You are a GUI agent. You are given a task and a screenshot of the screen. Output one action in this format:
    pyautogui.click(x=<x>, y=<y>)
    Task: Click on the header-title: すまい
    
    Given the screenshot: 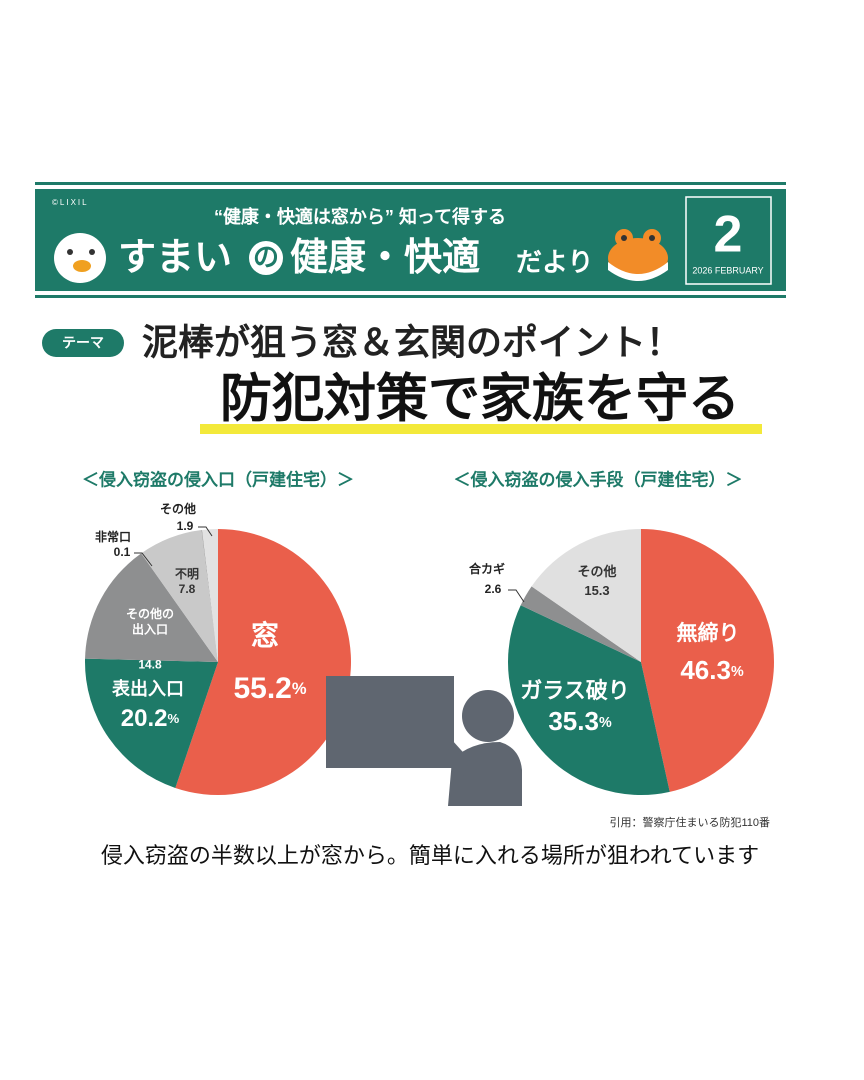 What is the action you would take?
    pyautogui.click(x=175, y=258)
    